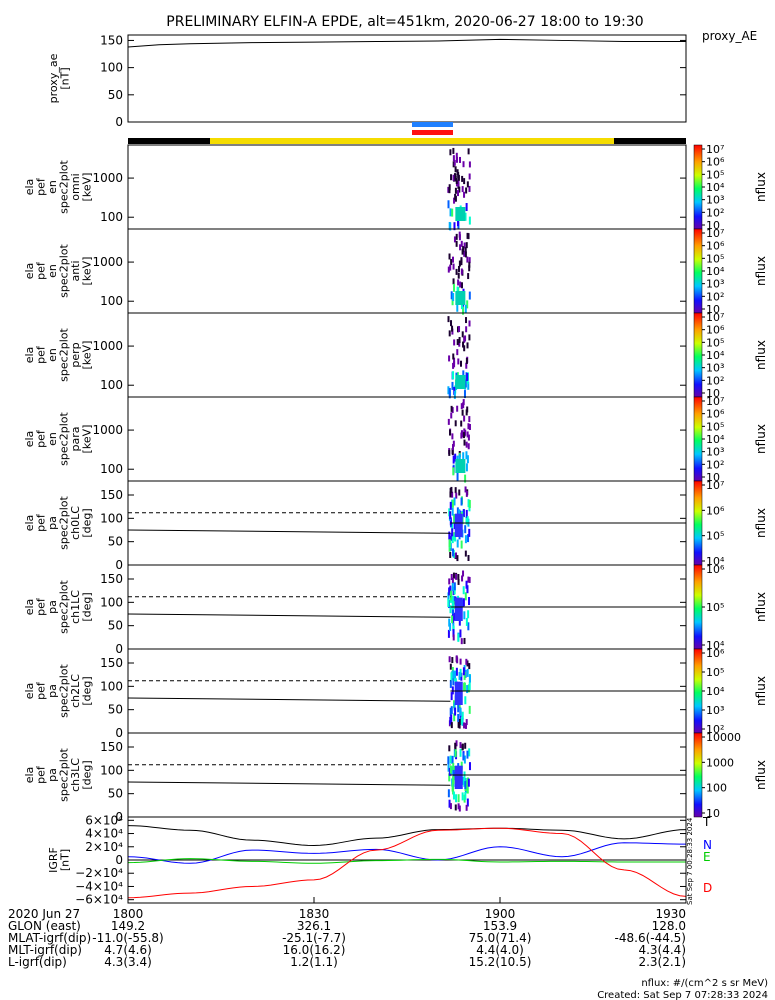 The width and height of the screenshot is (775, 1000). I want to click on y-axis-label: spec2plot, so click(64, 439).